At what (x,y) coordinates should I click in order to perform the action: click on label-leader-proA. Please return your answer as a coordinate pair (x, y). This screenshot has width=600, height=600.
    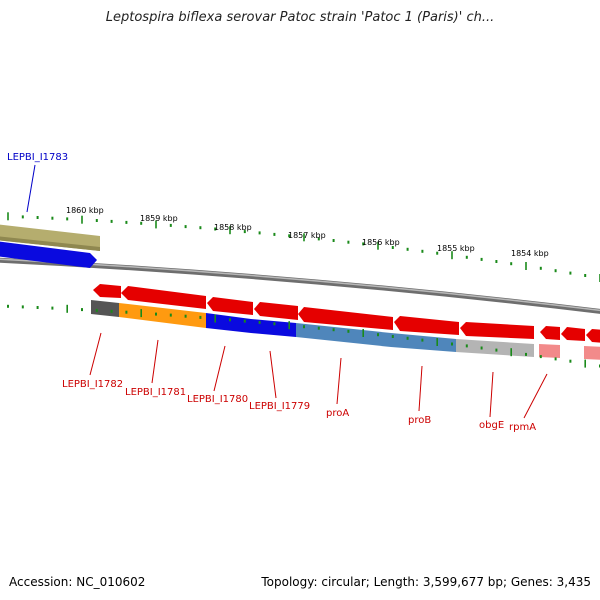
    Looking at the image, I should click on (339, 381).